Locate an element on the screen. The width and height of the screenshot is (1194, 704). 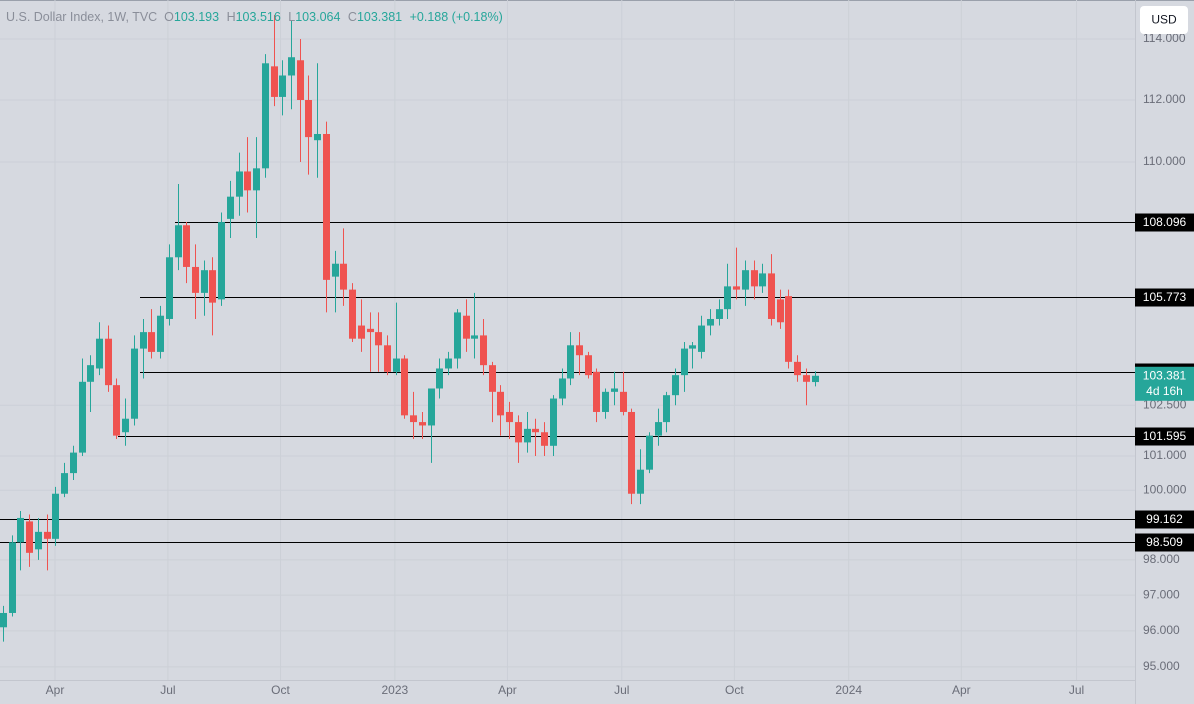
y-tick-label: 96.000 is located at coordinates (1161, 630).